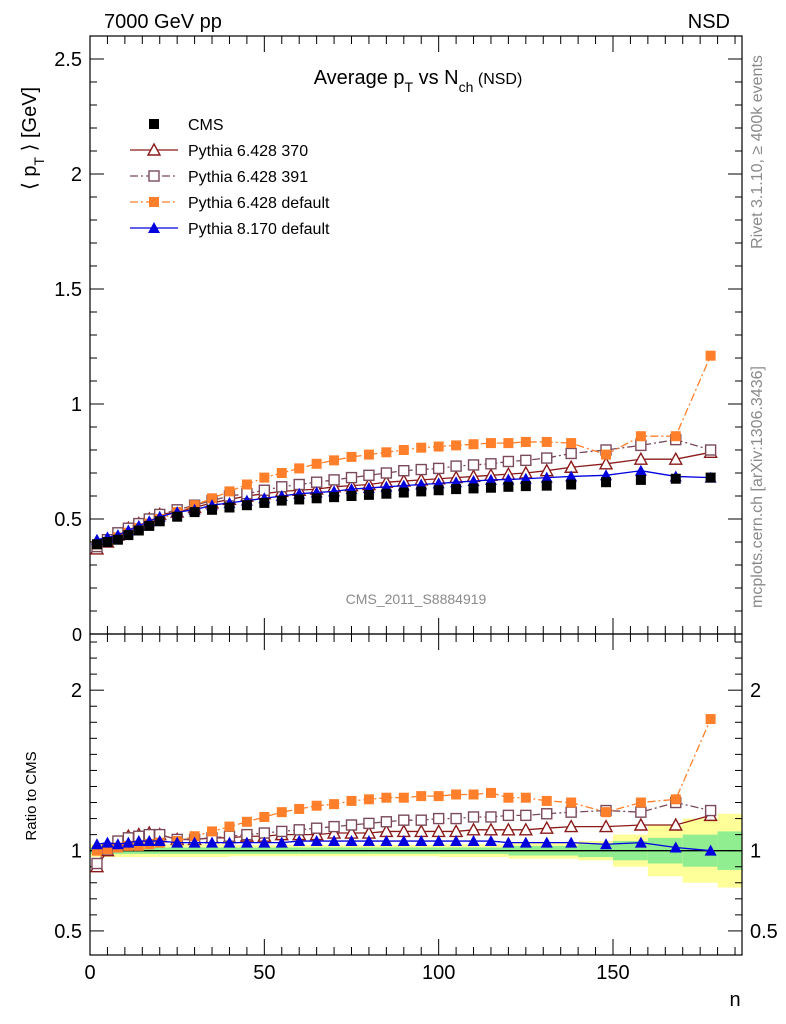 The height and width of the screenshot is (1024, 786). Describe the element at coordinates (76, 852) in the screenshot. I see `ratio-y-tick-label: 1` at that location.